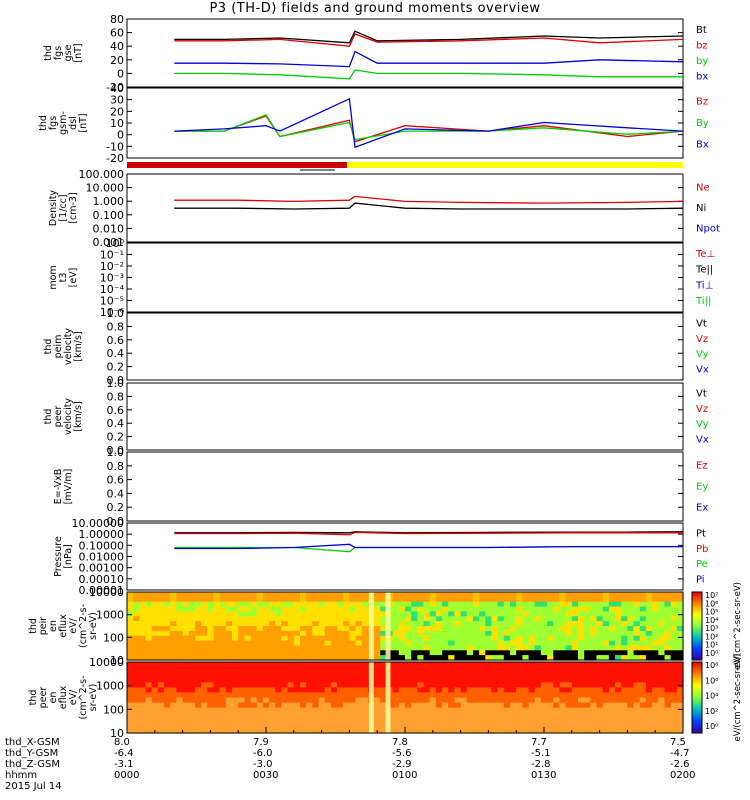 This screenshot has height=800, width=750. What do you see at coordinates (405, 208) in the screenshot?
I see `panel-frame-density` at bounding box center [405, 208].